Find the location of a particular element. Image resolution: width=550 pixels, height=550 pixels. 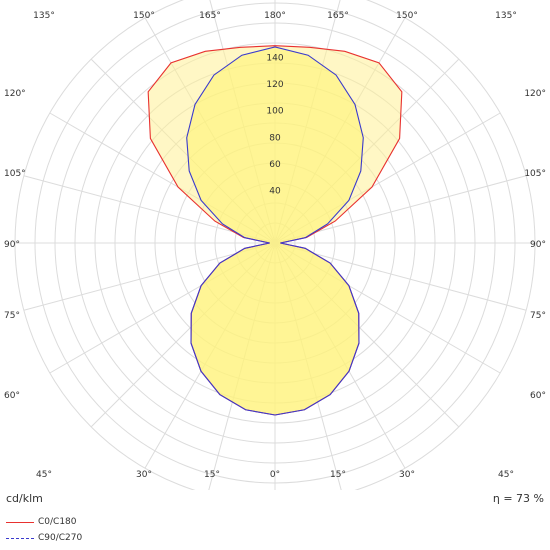

legend-label-c90: C90/C270 is located at coordinates (60, 538).